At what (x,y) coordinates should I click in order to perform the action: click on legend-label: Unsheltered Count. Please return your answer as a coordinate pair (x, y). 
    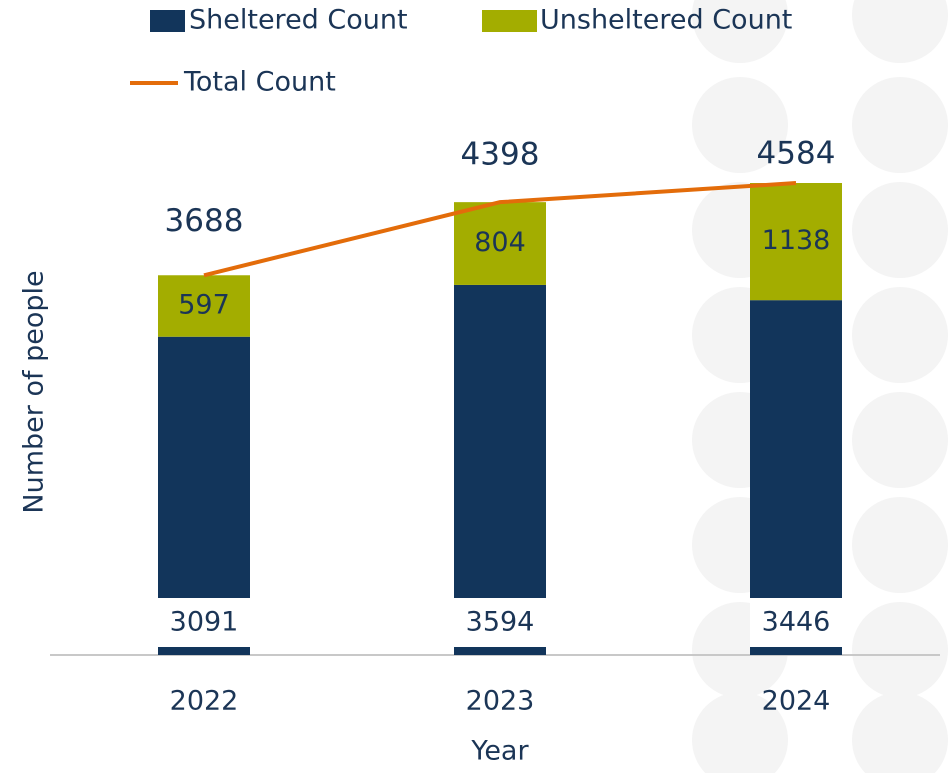
    Looking at the image, I should click on (666, 20).